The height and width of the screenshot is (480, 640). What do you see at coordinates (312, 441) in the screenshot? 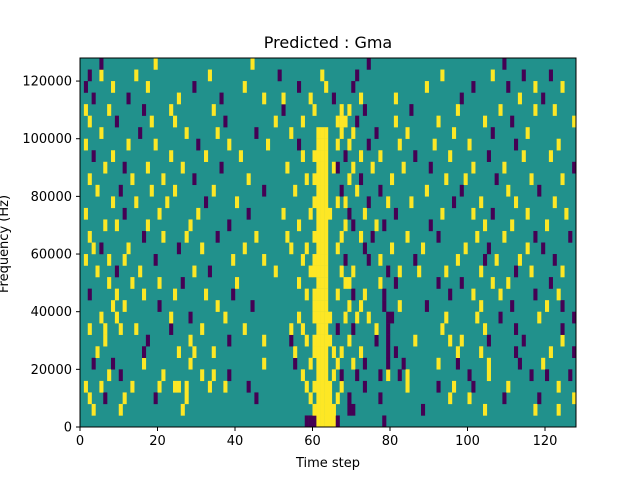
I see `x-tick-label: 60` at bounding box center [312, 441].